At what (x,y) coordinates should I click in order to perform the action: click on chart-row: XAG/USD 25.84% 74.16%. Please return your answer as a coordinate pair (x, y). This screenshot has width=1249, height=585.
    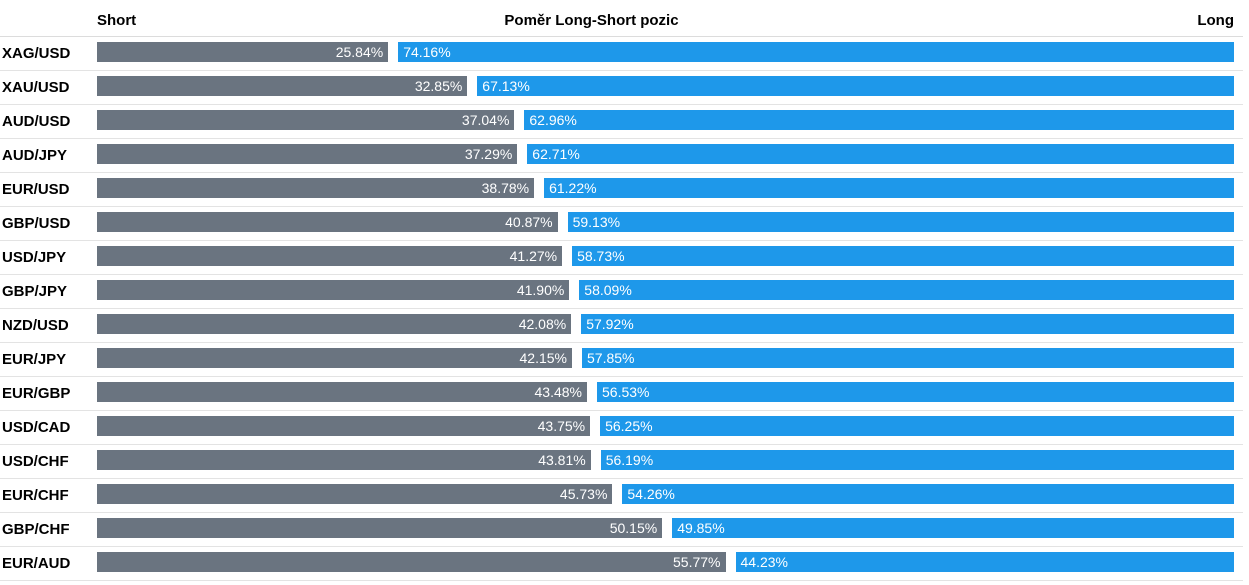
    Looking at the image, I should click on (621, 54).